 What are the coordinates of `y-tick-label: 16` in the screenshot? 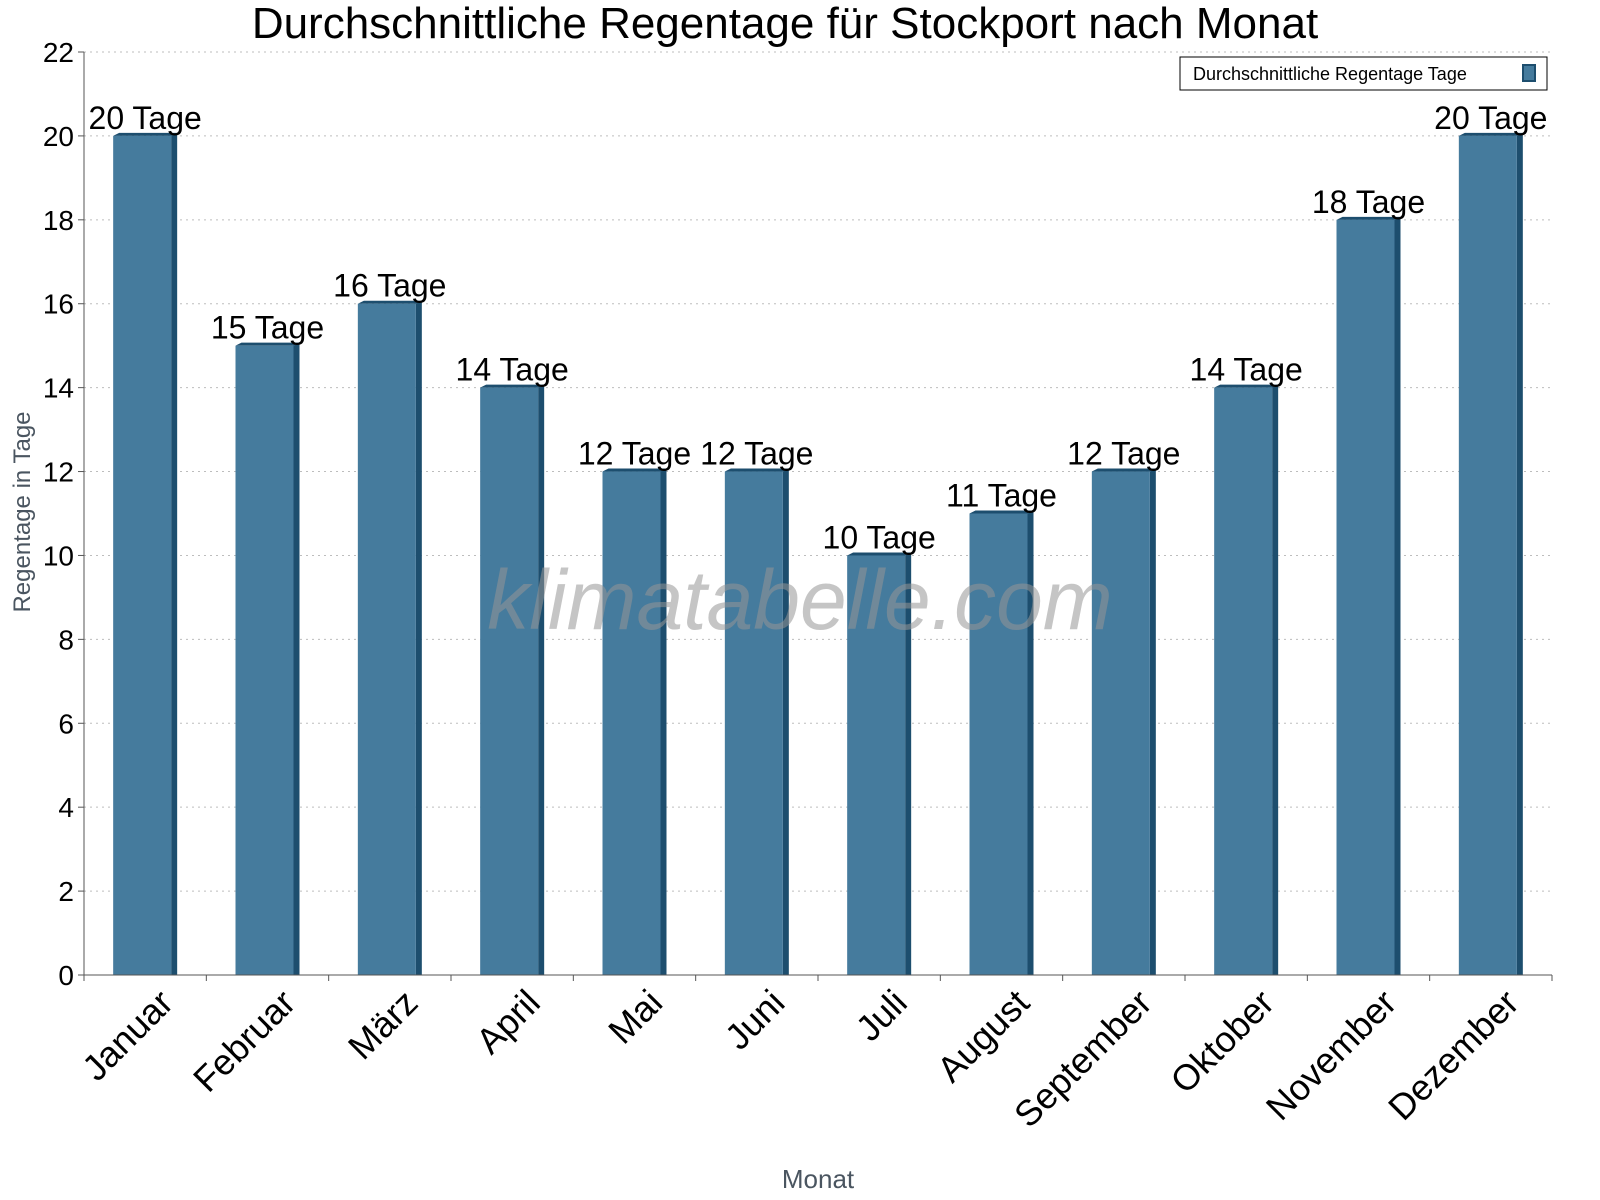 It's located at (58, 304).